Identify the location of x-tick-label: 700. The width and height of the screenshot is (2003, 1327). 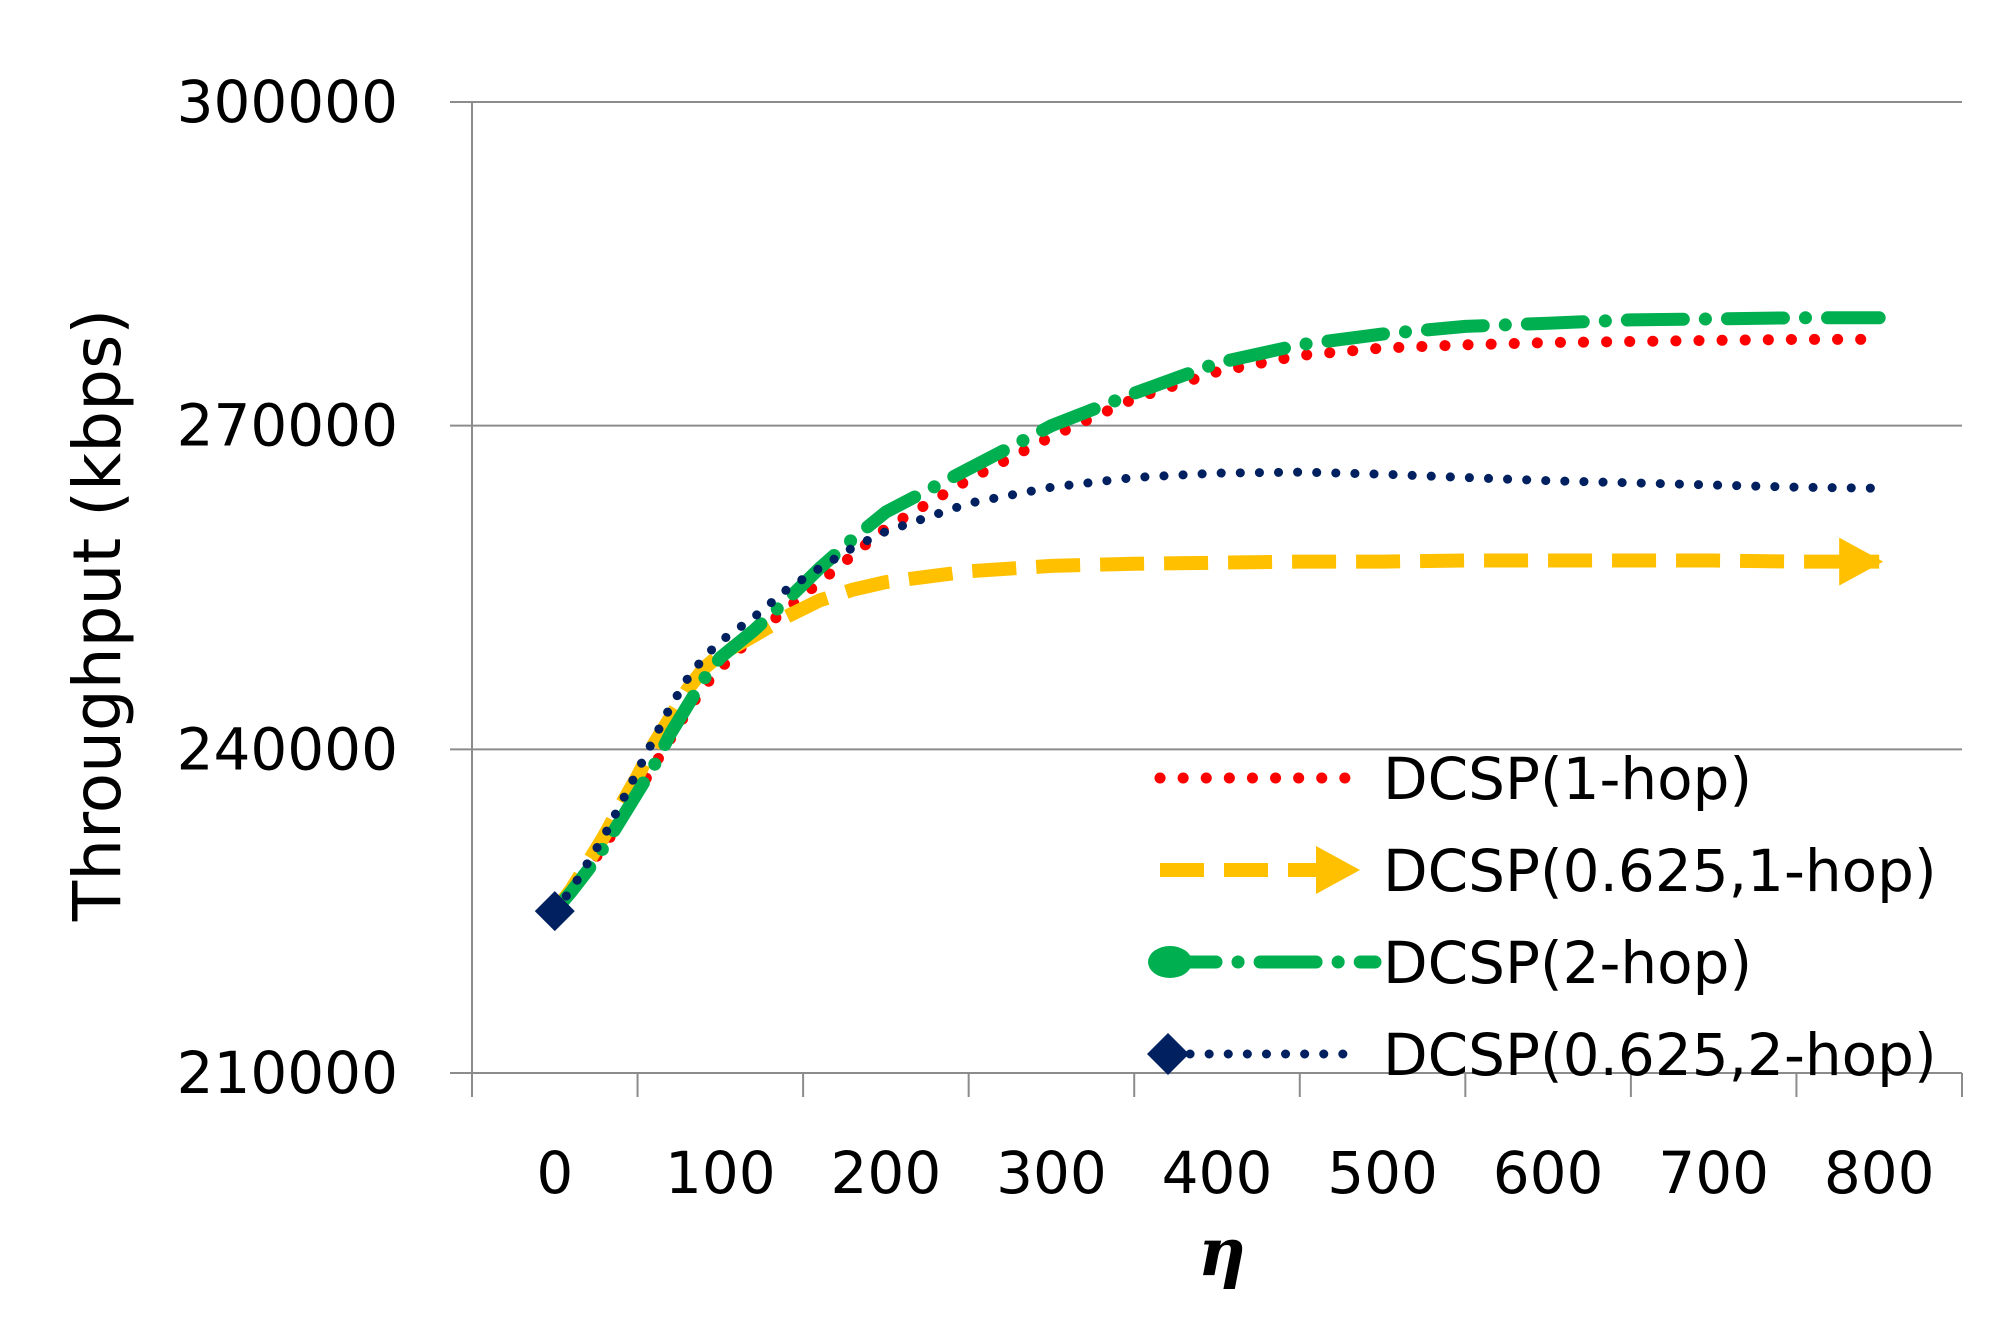
(1713, 1173).